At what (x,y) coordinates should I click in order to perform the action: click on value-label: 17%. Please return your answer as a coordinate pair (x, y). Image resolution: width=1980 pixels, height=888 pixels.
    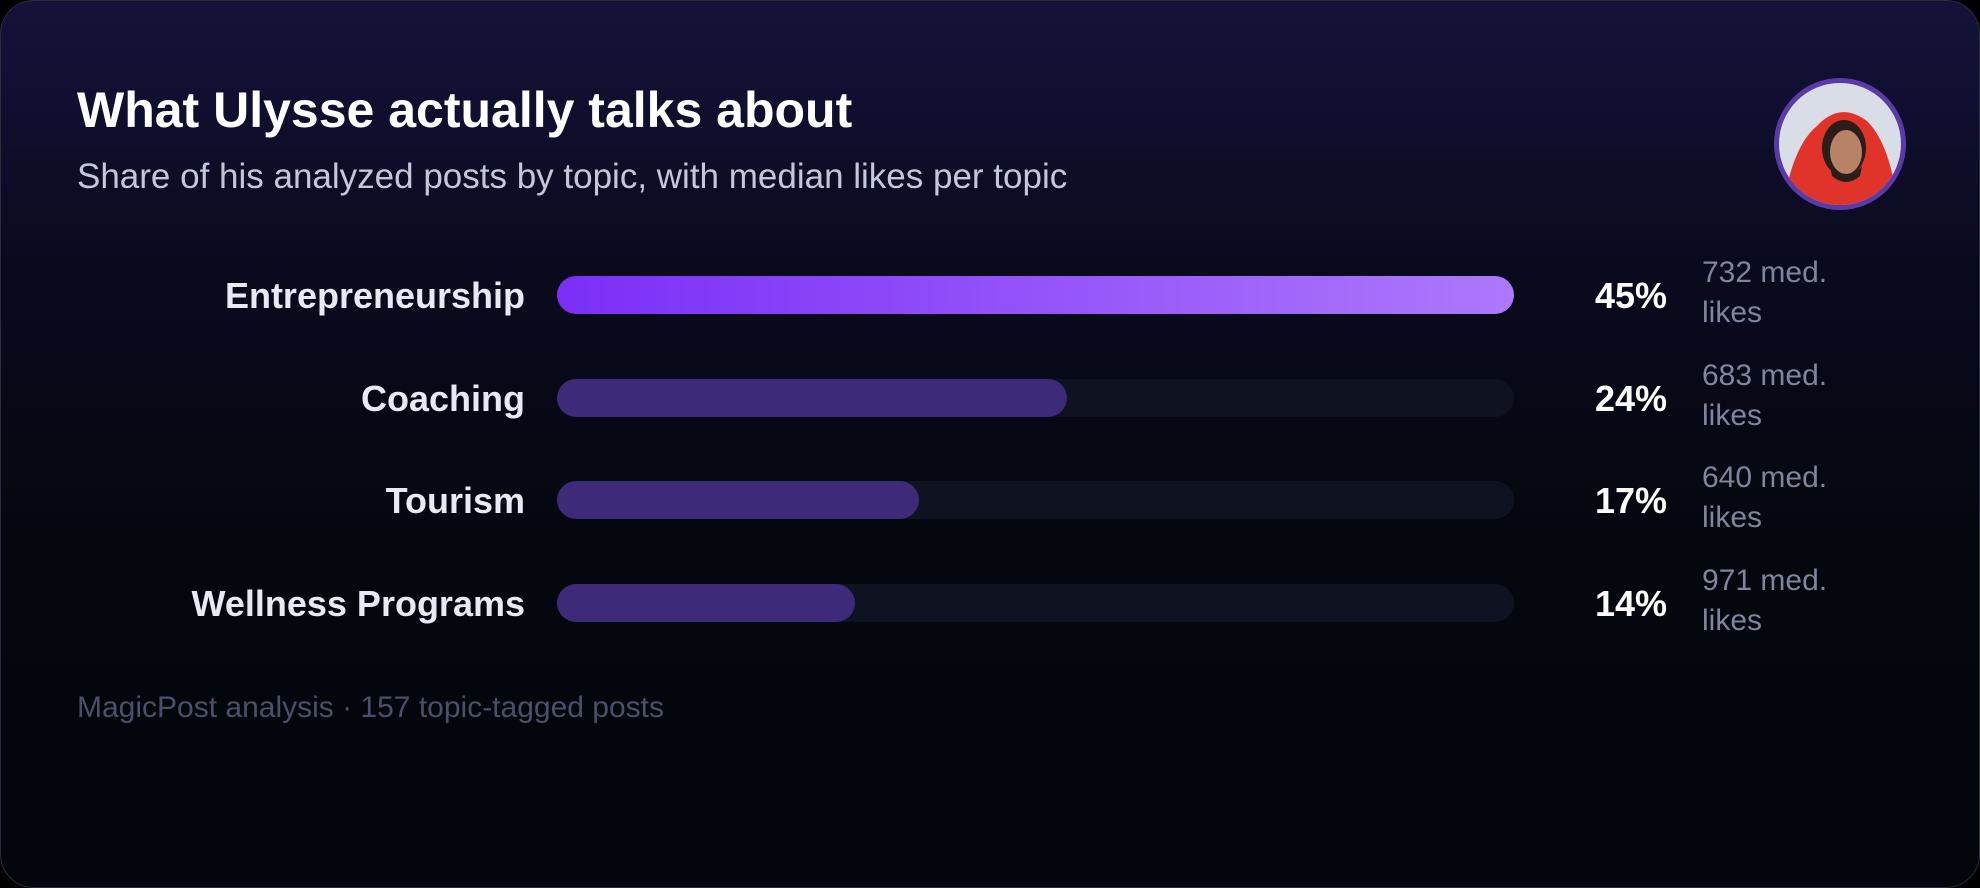
    Looking at the image, I should click on (1631, 500).